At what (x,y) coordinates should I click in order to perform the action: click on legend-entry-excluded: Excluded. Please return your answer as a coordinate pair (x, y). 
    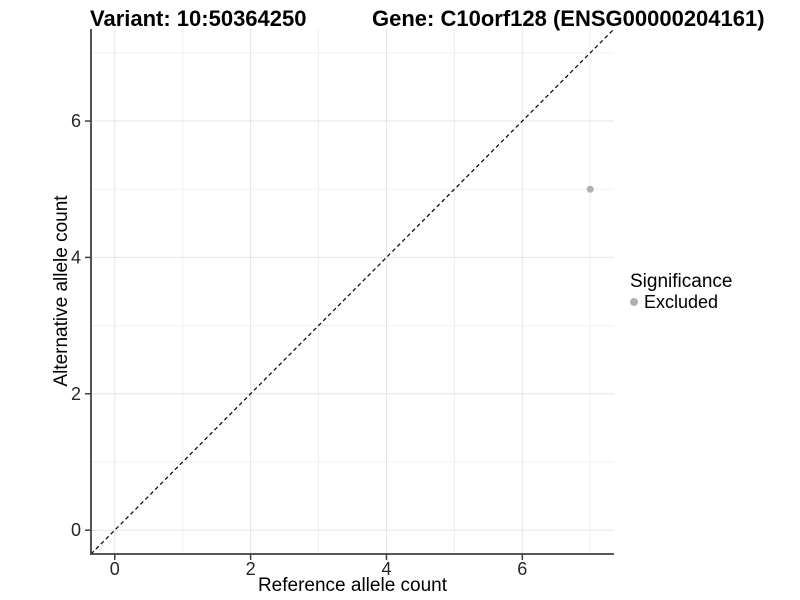
    Looking at the image, I should click on (681, 302).